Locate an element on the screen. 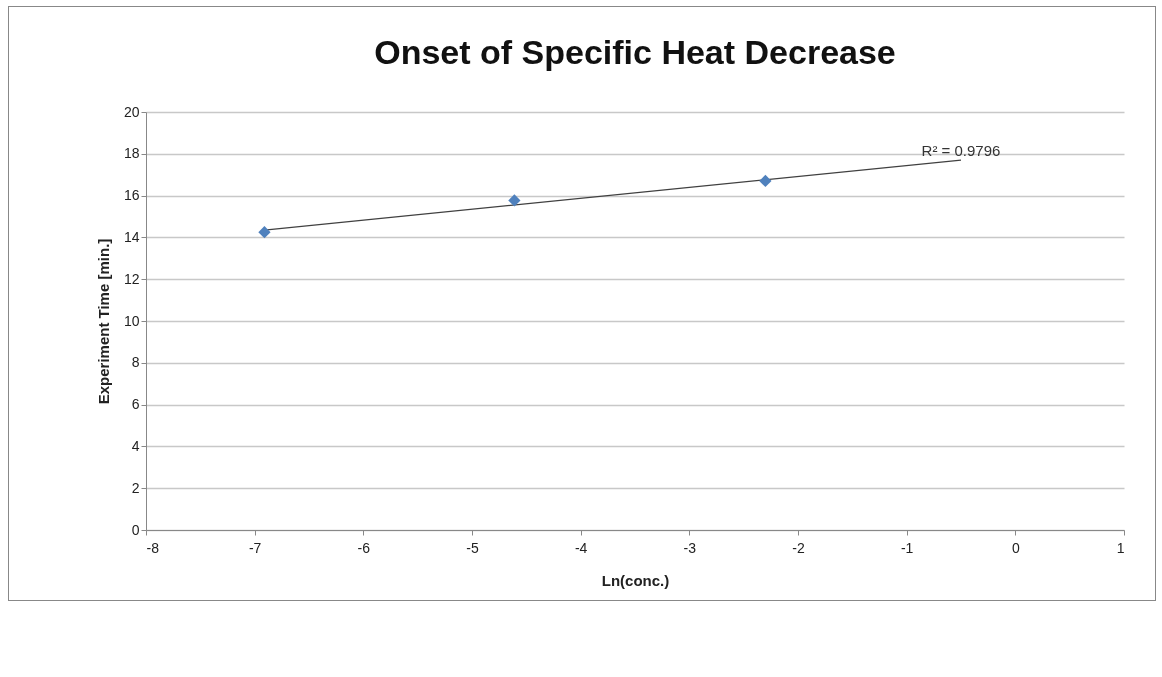  y-tick-label: 0 is located at coordinates (135, 529).